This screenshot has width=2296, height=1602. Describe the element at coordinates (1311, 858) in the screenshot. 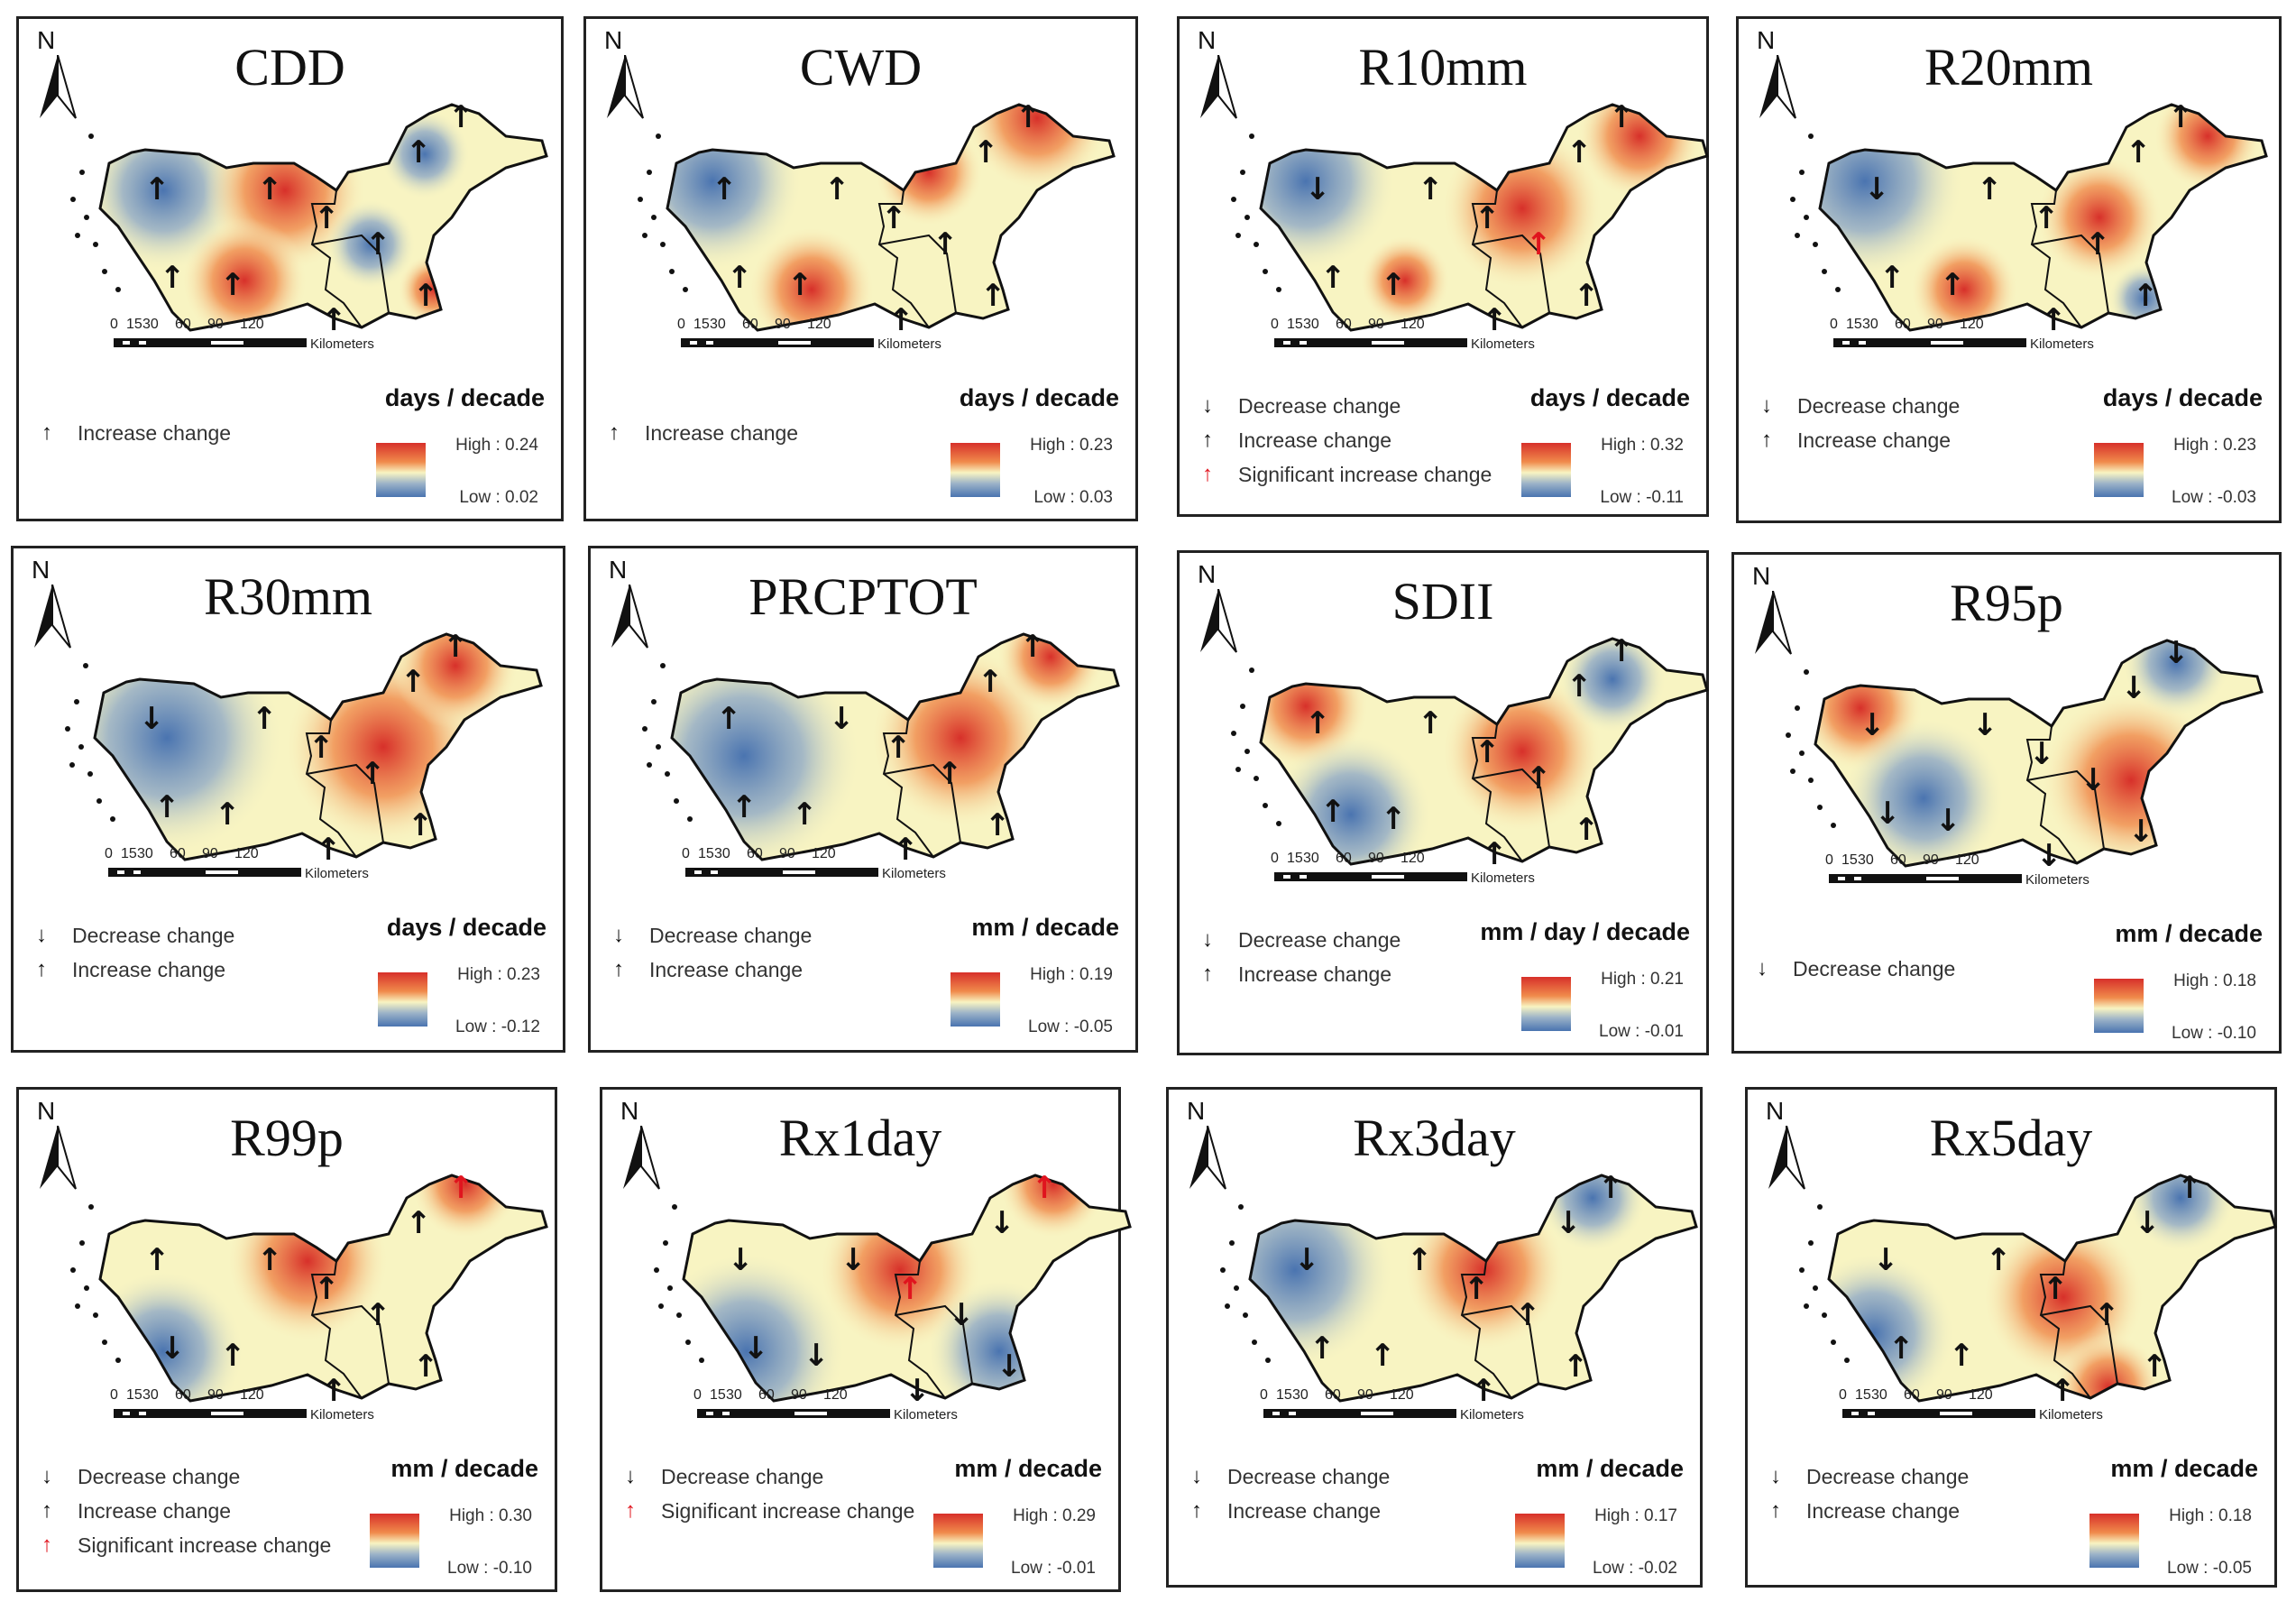

I see `scale-tick: 30` at that location.